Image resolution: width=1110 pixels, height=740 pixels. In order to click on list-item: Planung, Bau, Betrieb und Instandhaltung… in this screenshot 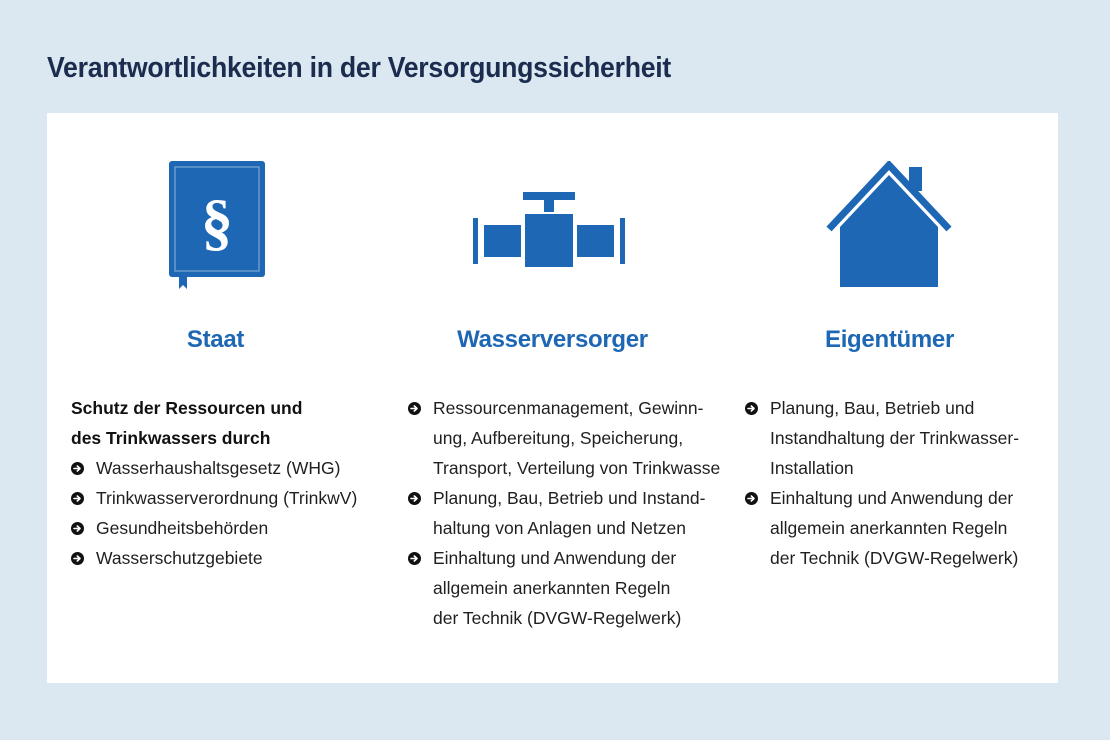, I will do `click(896, 438)`.